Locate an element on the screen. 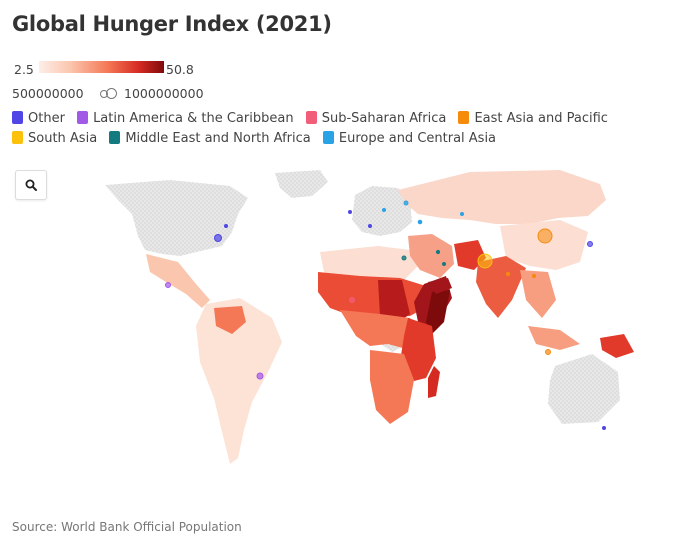 The height and width of the screenshot is (534, 696). brazil-bubble is located at coordinates (260, 376).